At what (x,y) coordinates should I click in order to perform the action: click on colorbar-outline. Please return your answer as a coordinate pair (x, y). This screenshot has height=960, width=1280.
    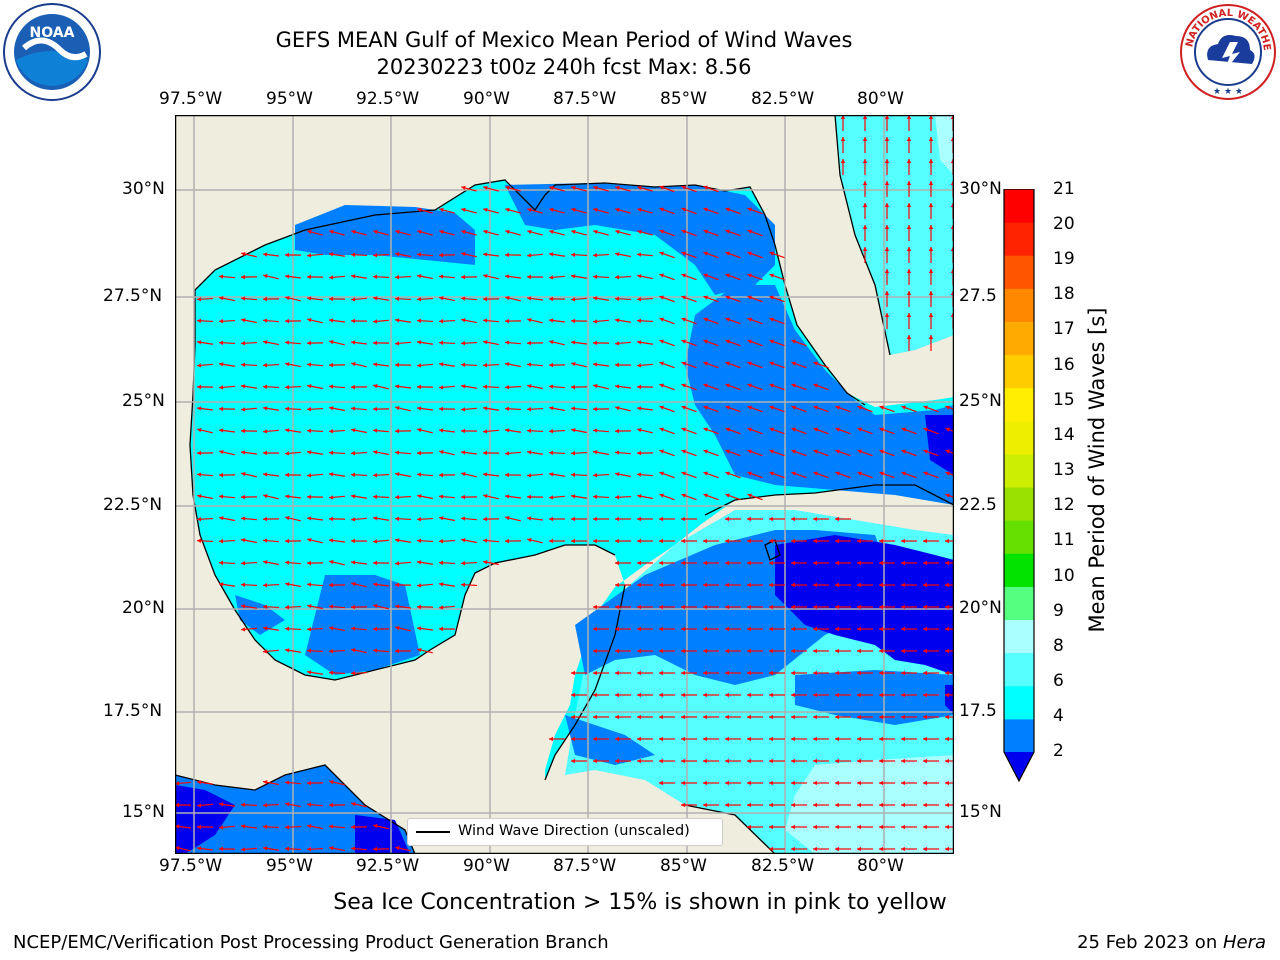
    Looking at the image, I should click on (1019, 486).